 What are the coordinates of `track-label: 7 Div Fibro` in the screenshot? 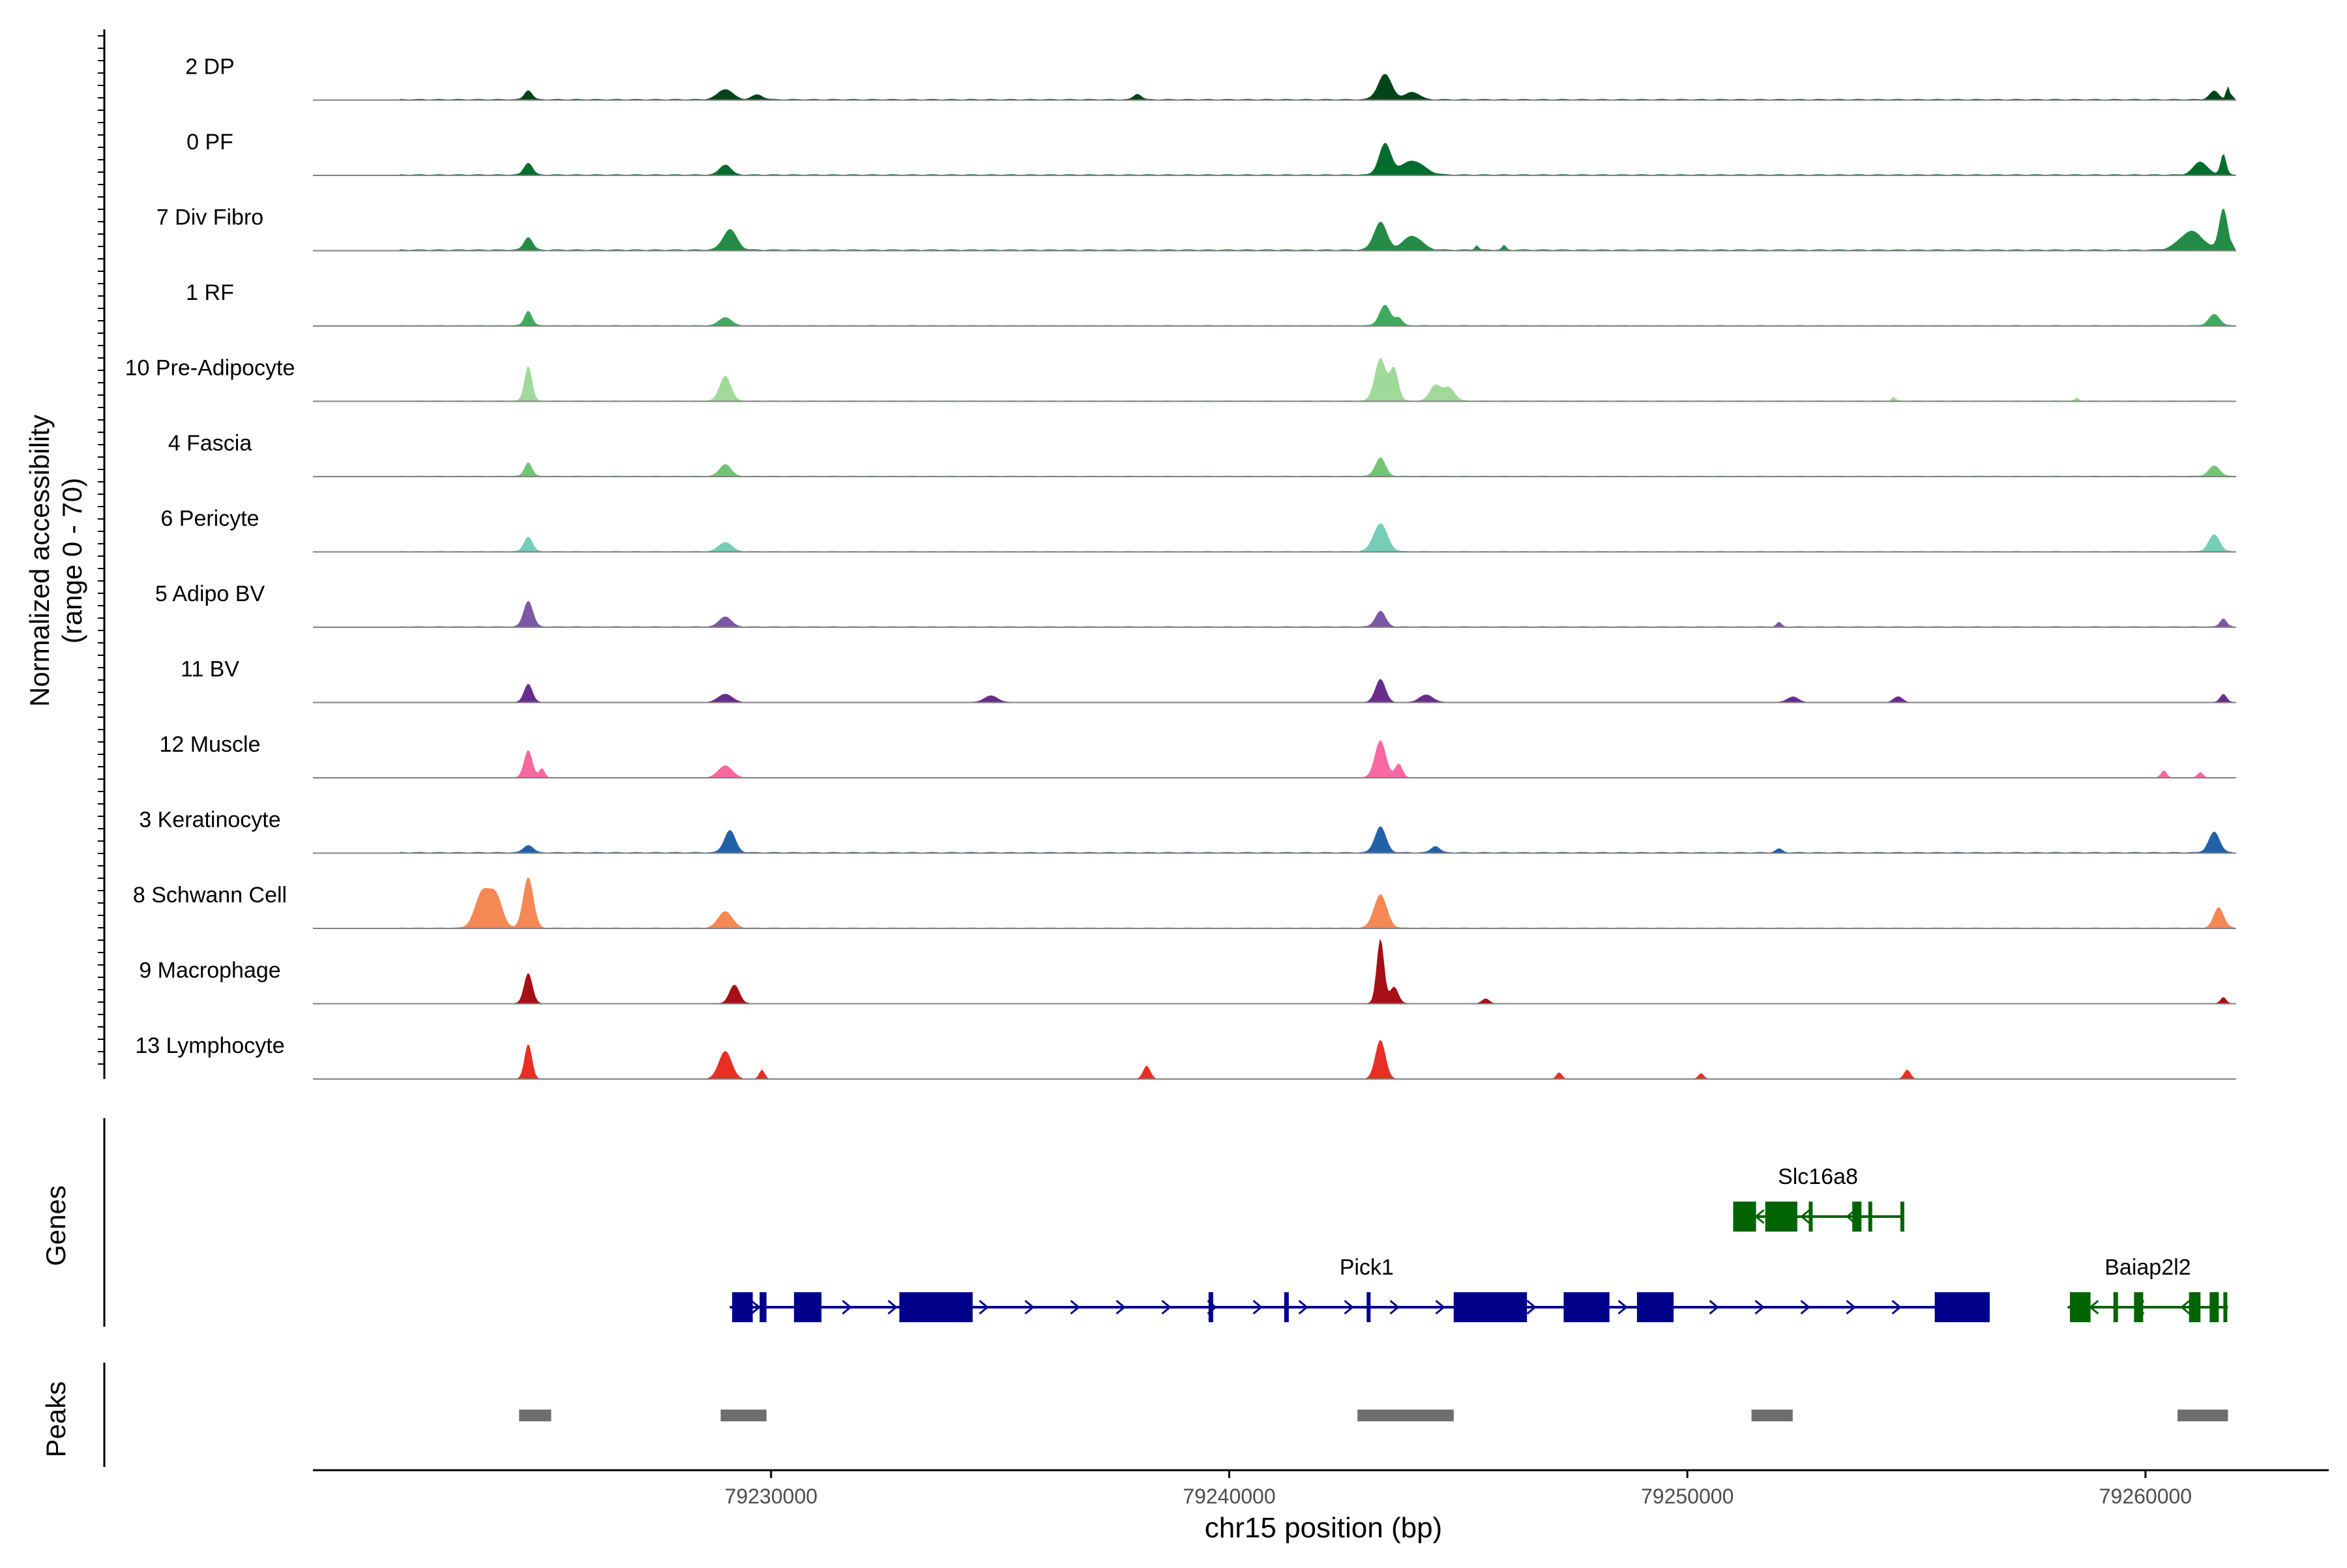 It's located at (209, 218).